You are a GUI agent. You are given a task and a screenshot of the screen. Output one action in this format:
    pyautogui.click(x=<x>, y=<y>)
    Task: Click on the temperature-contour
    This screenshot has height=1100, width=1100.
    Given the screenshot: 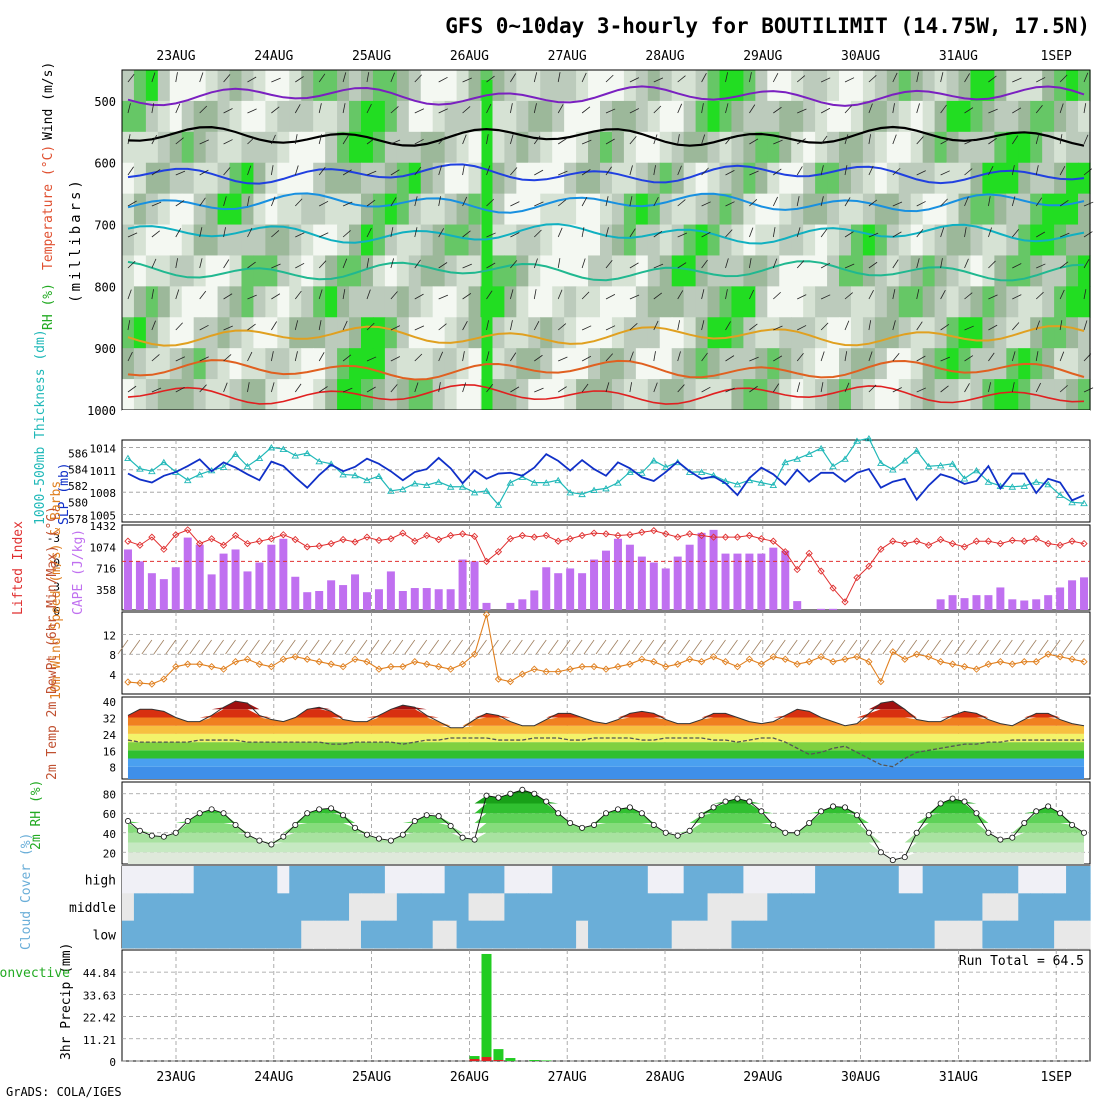 What is the action you would take?
    pyautogui.click(x=606, y=336)
    